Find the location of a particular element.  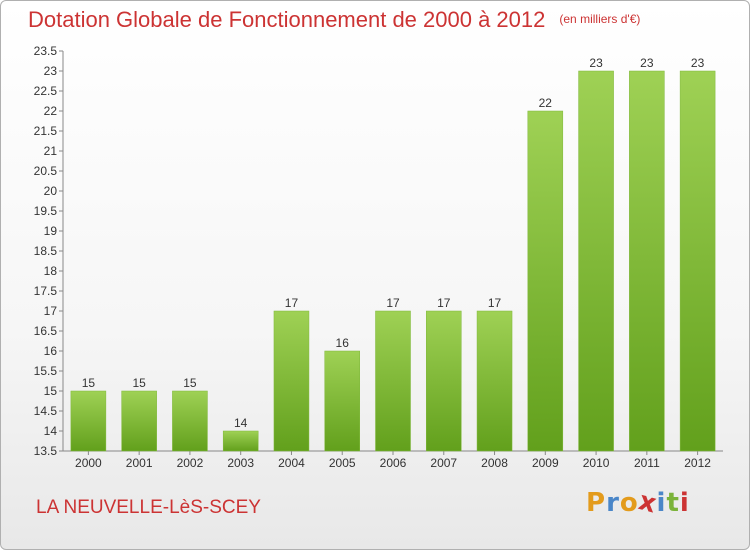

bar-2002 is located at coordinates (190, 421).